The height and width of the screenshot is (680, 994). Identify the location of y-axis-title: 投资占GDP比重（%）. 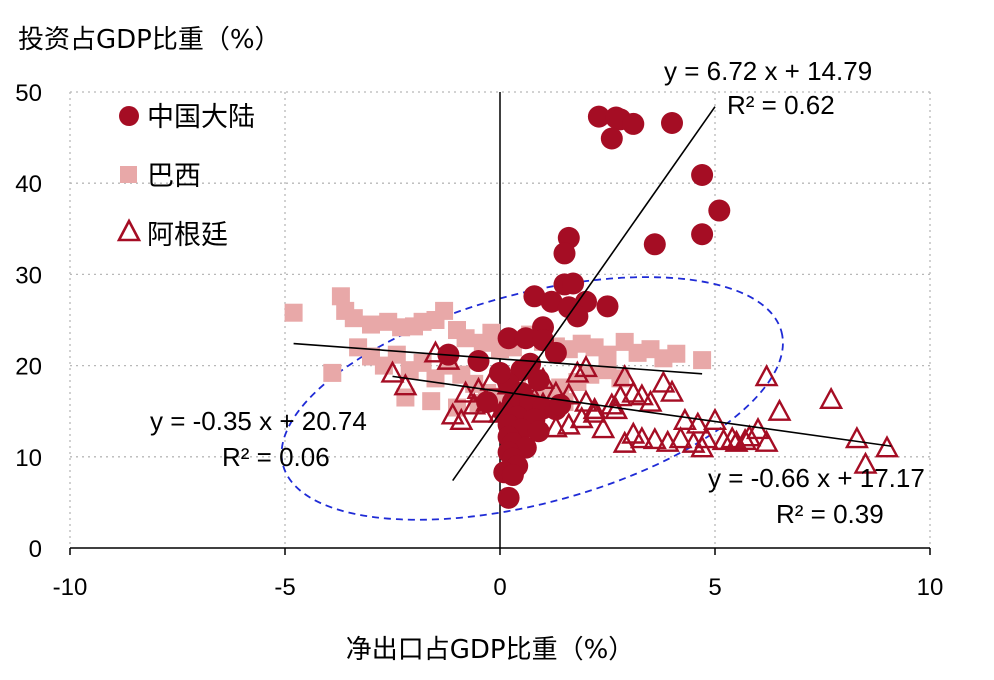
(149, 40).